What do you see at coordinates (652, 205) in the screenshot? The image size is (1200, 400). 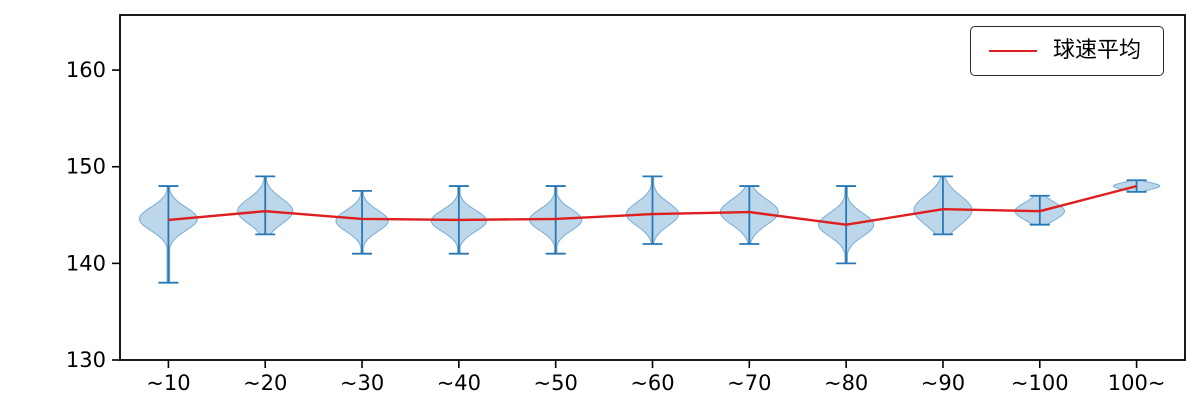 I see `mean-line` at bounding box center [652, 205].